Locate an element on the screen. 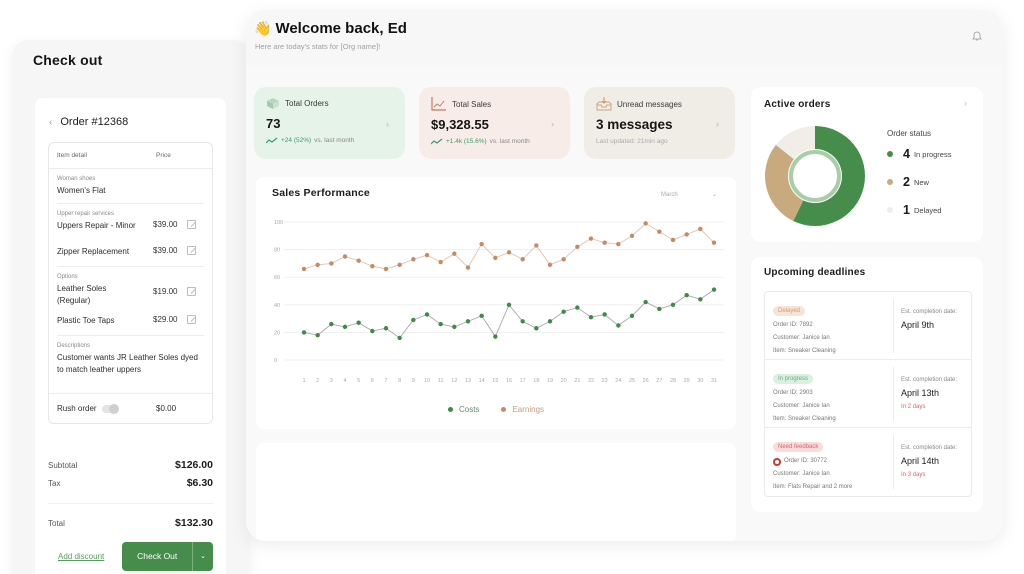  checkout-dropdown-chevron-icon: ⌄ is located at coordinates (203, 556).